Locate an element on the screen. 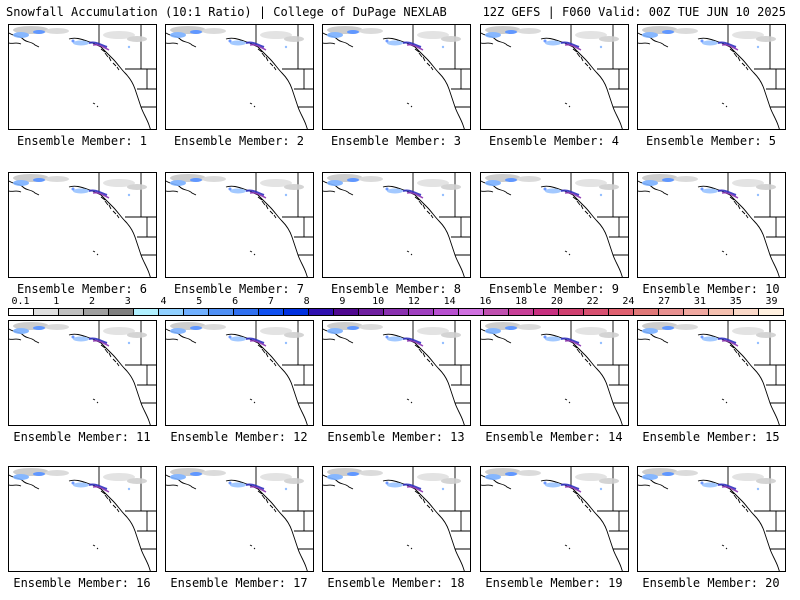 The height and width of the screenshot is (600, 800). panel-label-member-16: Ensemble Member: 16 is located at coordinates (82, 583).